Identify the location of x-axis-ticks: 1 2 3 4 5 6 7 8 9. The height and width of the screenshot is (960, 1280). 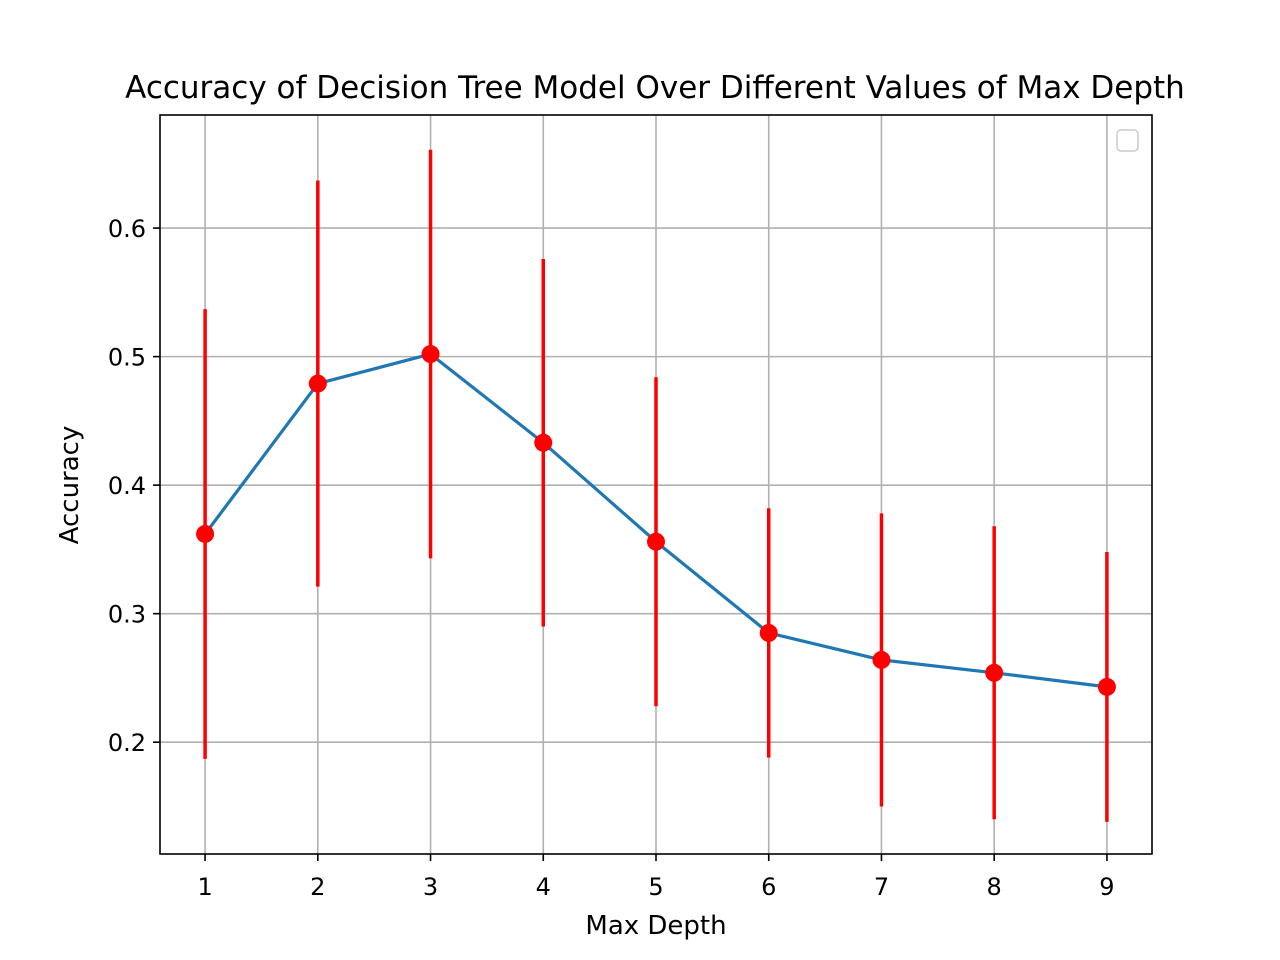
(656, 877).